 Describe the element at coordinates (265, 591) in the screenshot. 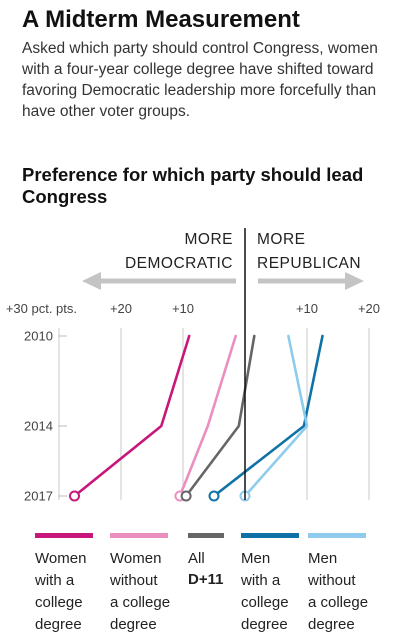

I see `legend-label: Men with a college degree` at that location.